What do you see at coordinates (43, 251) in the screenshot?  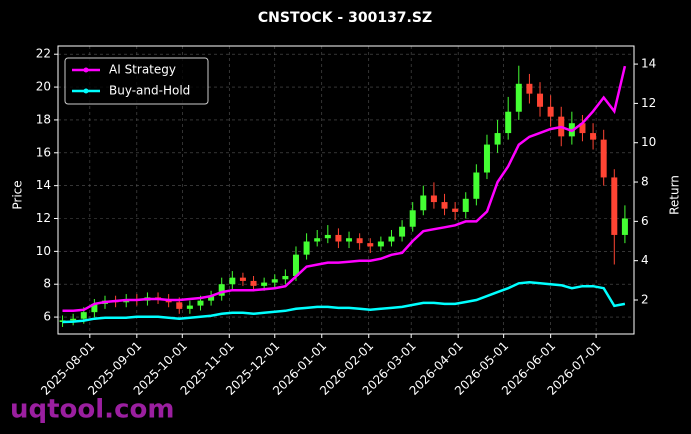 I see `y-tick-label: 10` at bounding box center [43, 251].